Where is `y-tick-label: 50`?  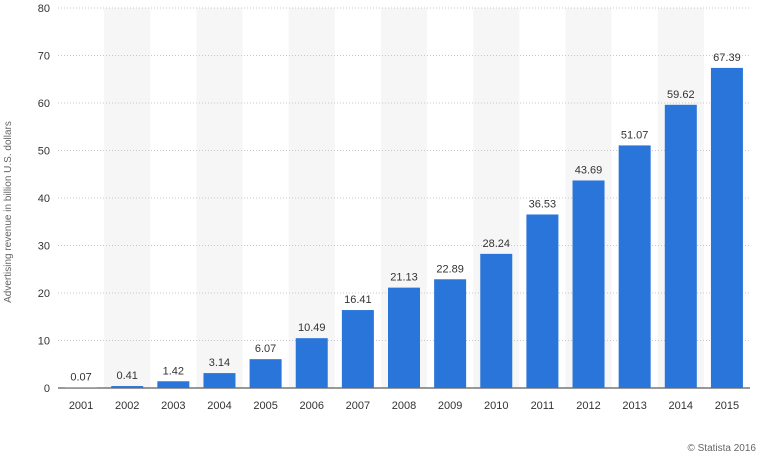 y-tick-label: 50 is located at coordinates (44, 152).